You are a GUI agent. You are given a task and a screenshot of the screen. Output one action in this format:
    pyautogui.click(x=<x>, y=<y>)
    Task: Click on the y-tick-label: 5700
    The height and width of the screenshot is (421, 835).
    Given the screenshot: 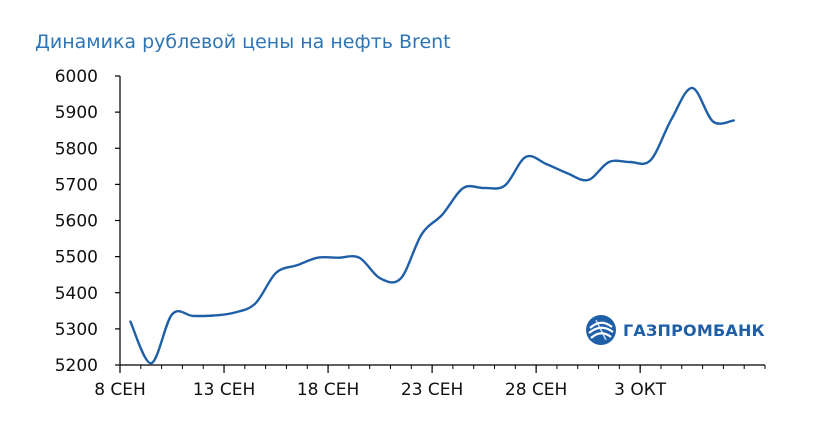 What is the action you would take?
    pyautogui.click(x=76, y=185)
    